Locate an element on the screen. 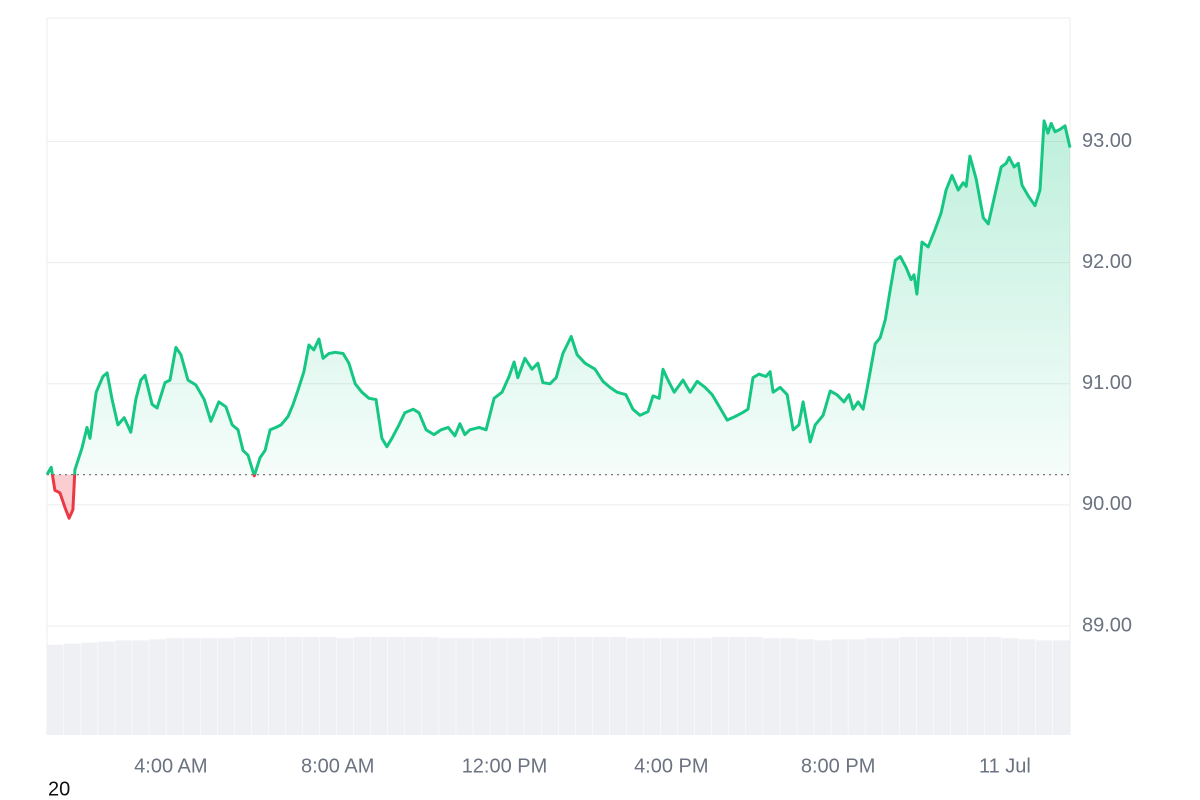  y-tick-label: 91.00 is located at coordinates (1107, 383).